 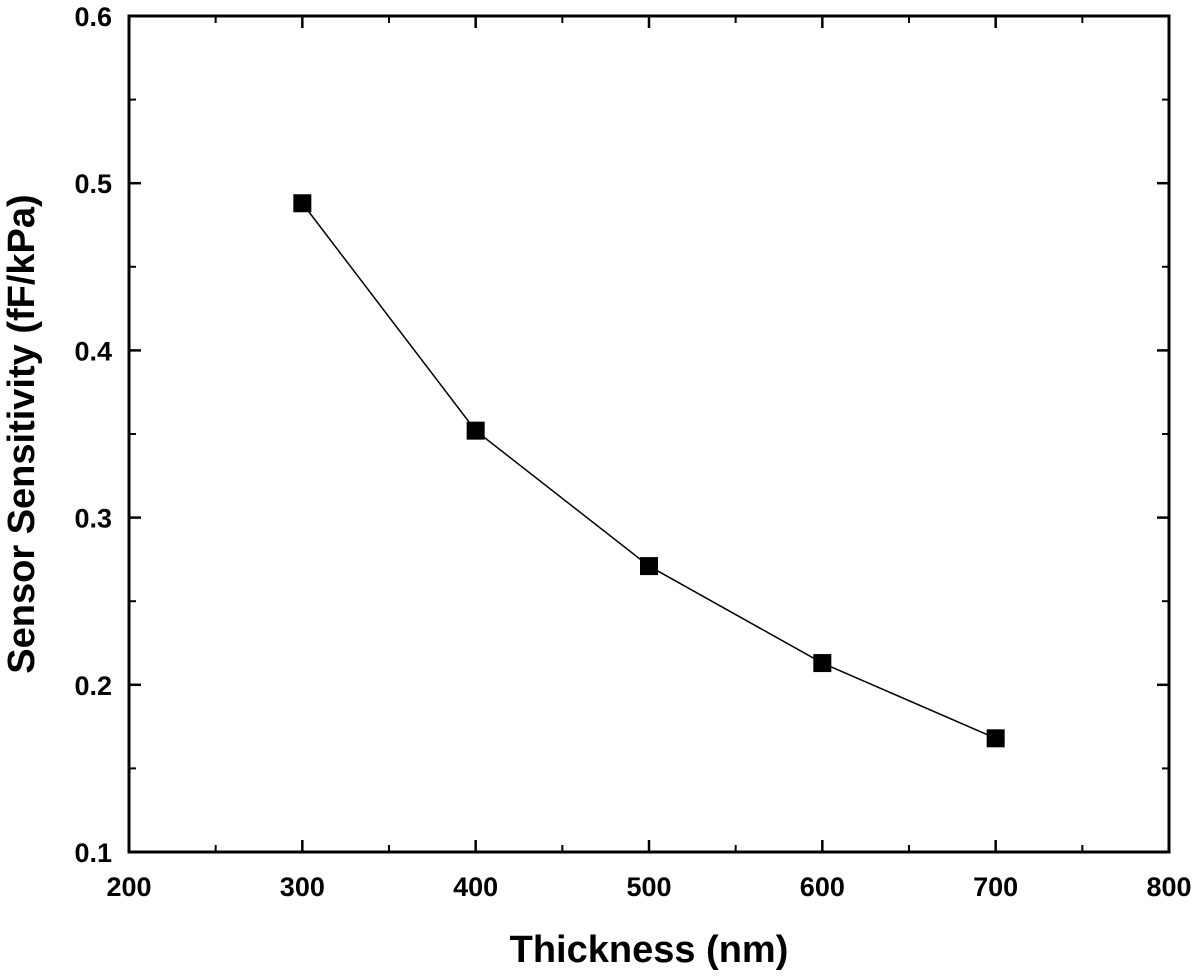 I want to click on x-axis-title: Thickness (nm), so click(x=649, y=950).